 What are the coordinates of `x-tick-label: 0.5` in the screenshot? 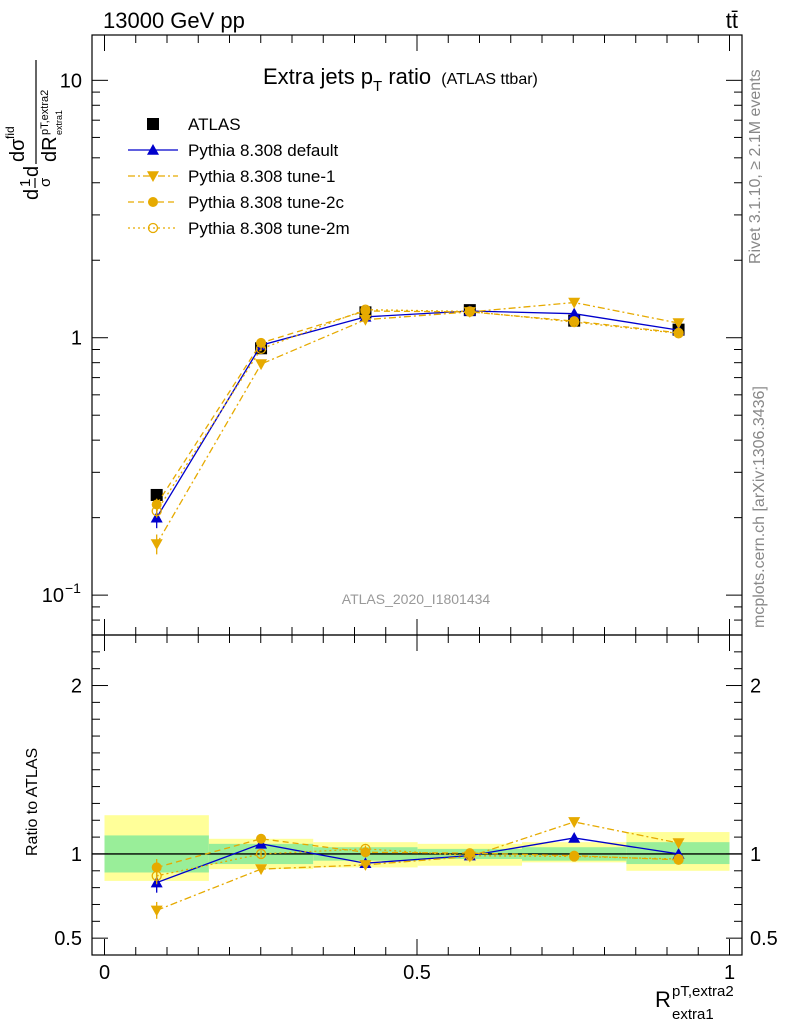 It's located at (417, 973).